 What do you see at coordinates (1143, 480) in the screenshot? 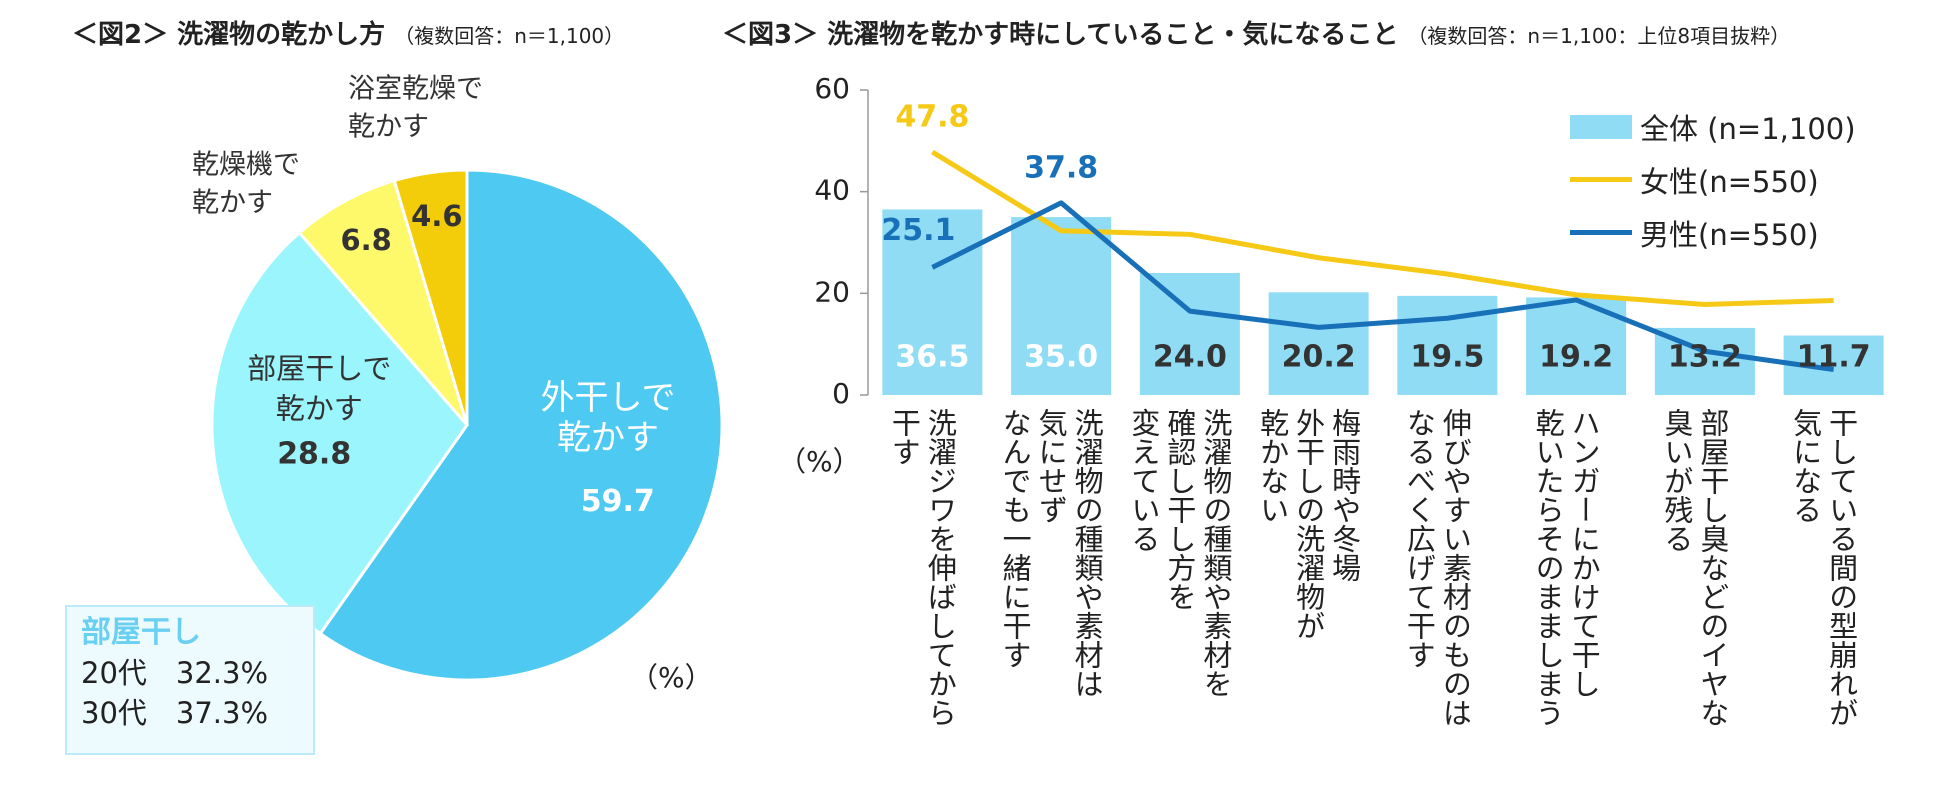
I see `category-line: 変えている` at bounding box center [1143, 480].